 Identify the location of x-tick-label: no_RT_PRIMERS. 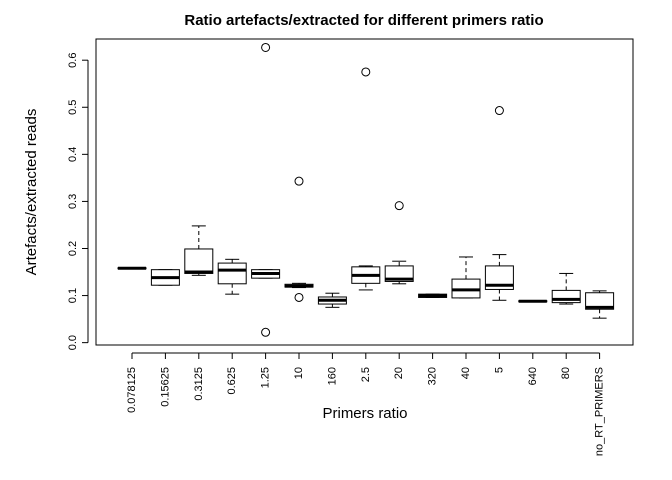
(600, 411).